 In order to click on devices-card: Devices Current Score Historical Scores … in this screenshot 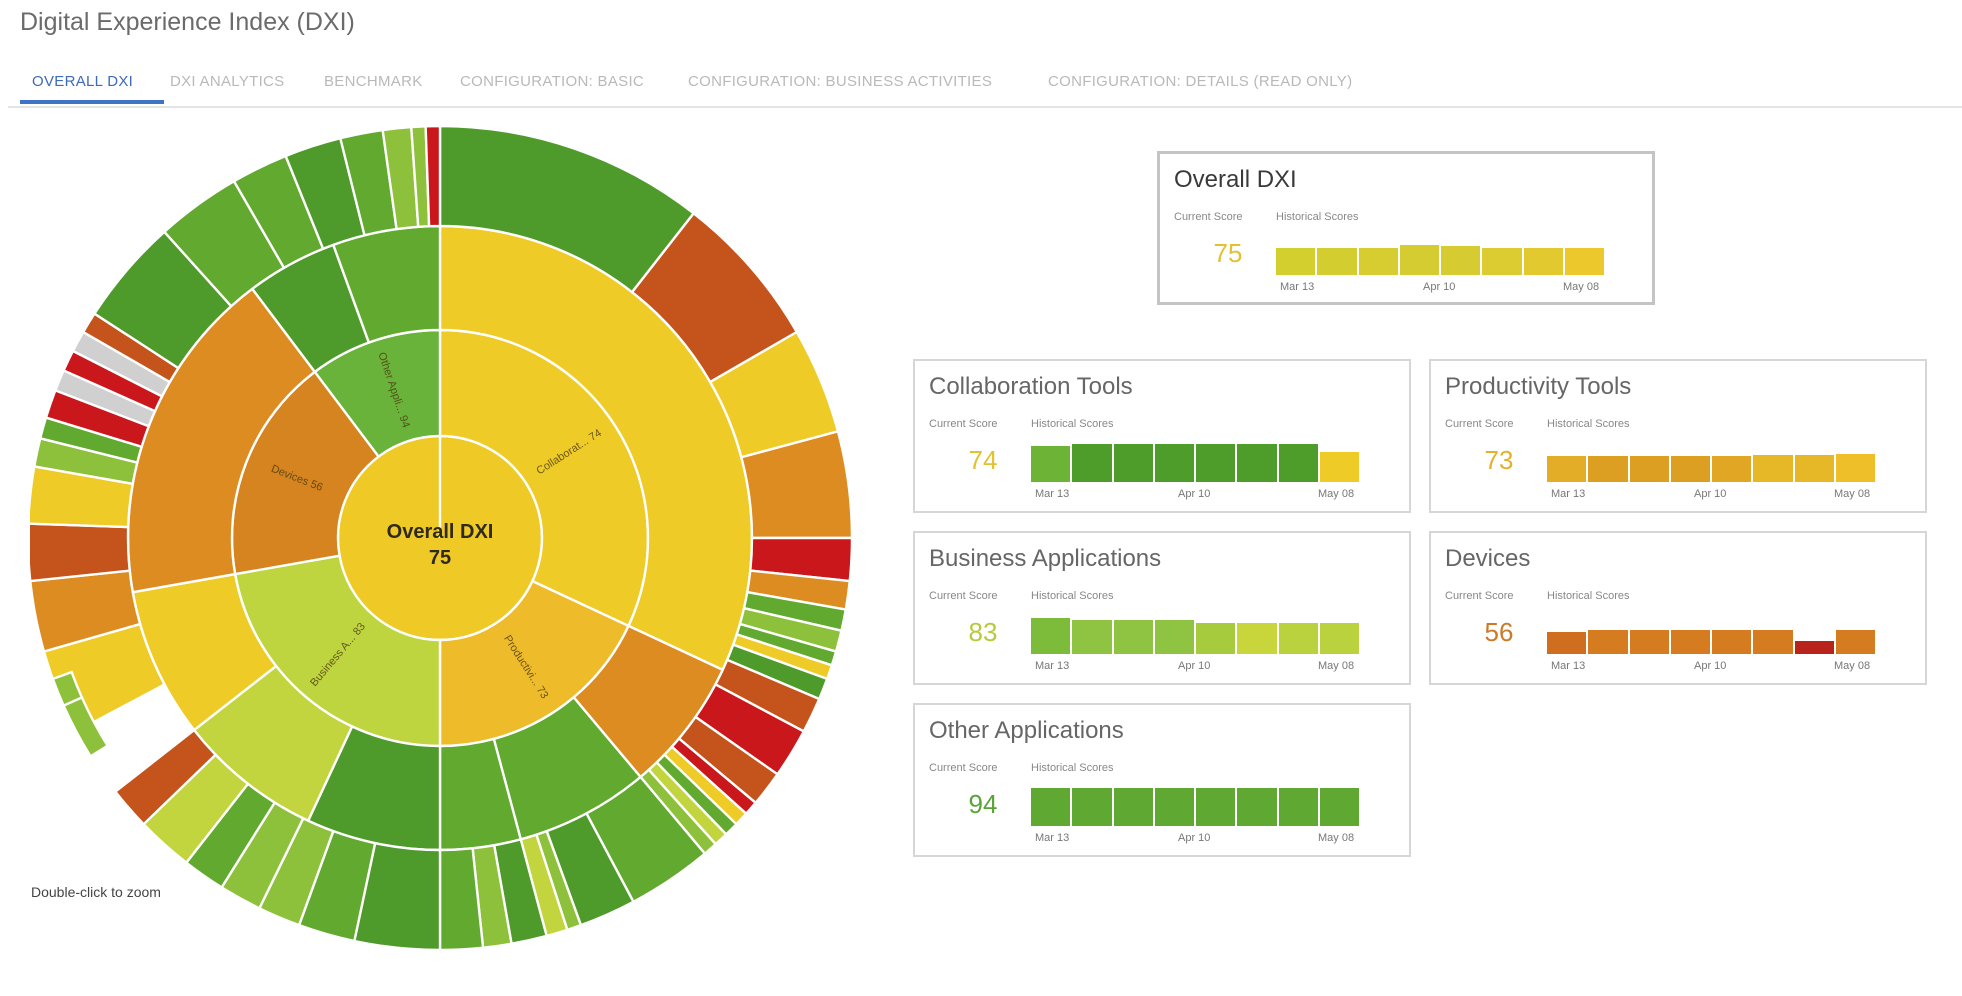, I will do `click(1678, 608)`.